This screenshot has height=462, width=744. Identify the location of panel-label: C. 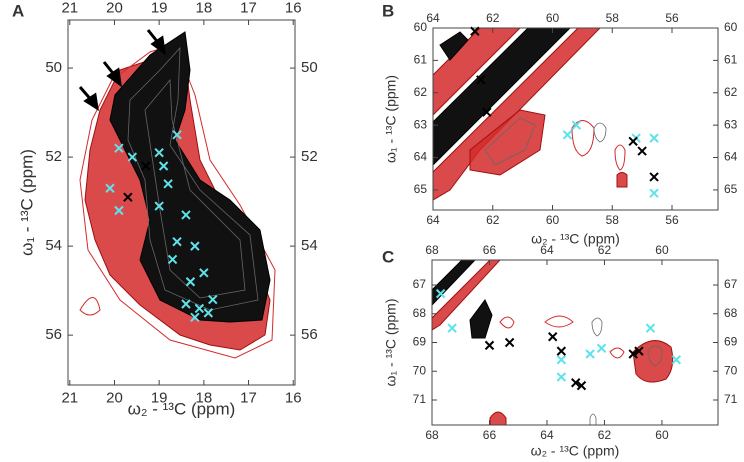
(388, 256).